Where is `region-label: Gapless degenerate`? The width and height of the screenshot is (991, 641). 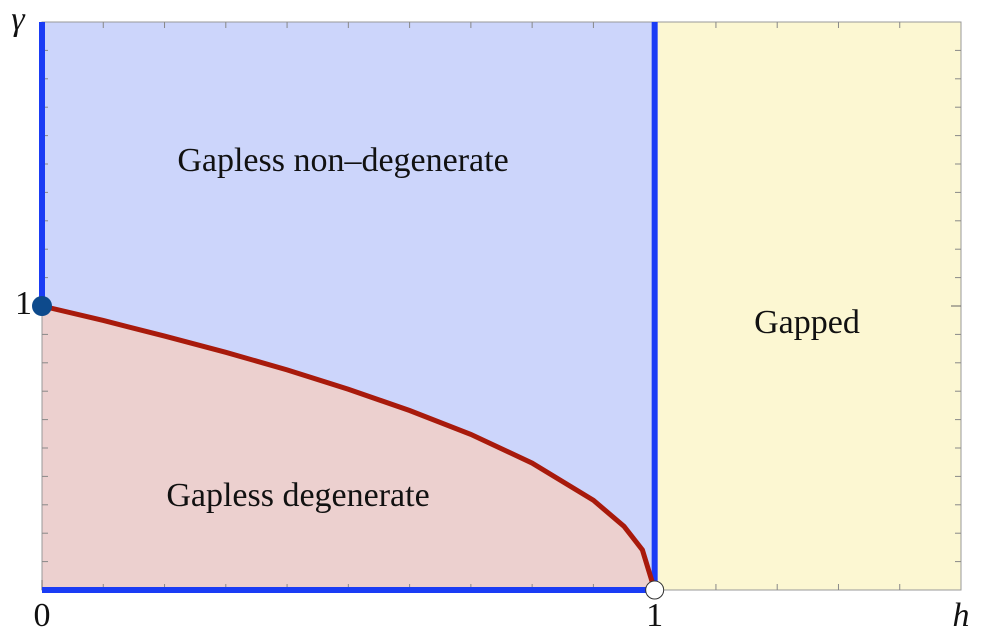 region-label: Gapless degenerate is located at coordinates (297, 495).